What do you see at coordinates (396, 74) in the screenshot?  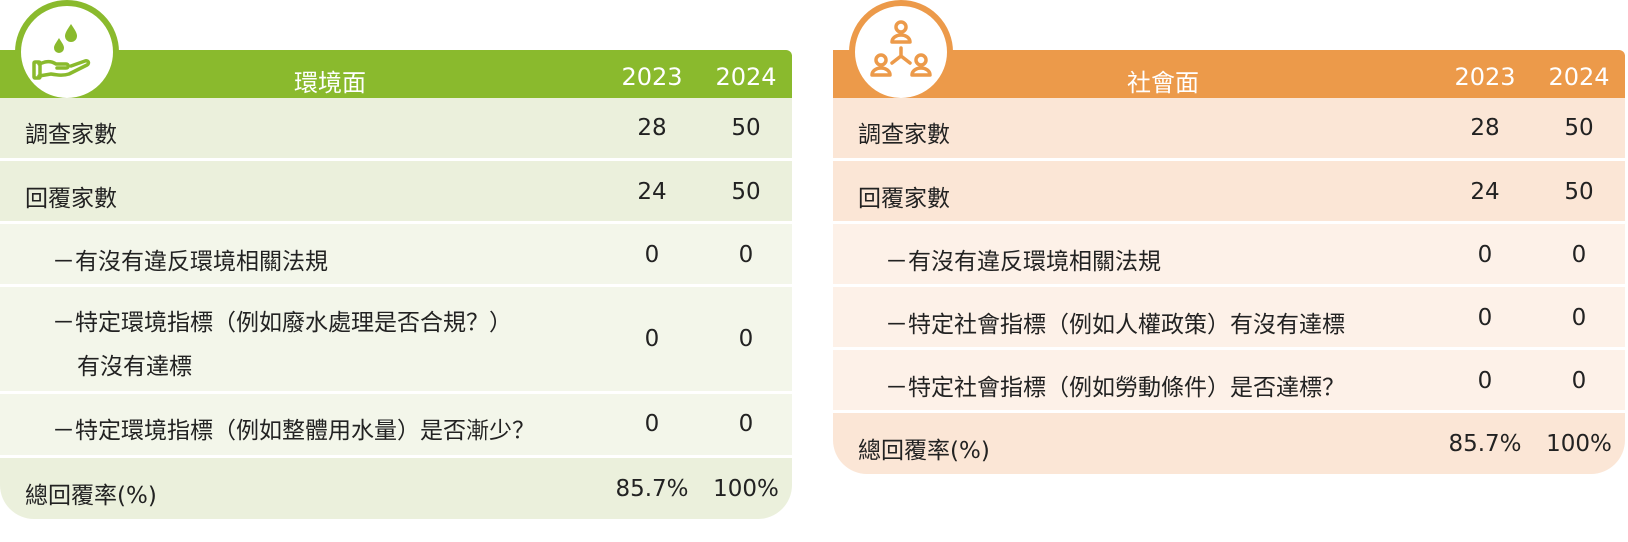 I see `environment-header: 環境面 2023 2024` at bounding box center [396, 74].